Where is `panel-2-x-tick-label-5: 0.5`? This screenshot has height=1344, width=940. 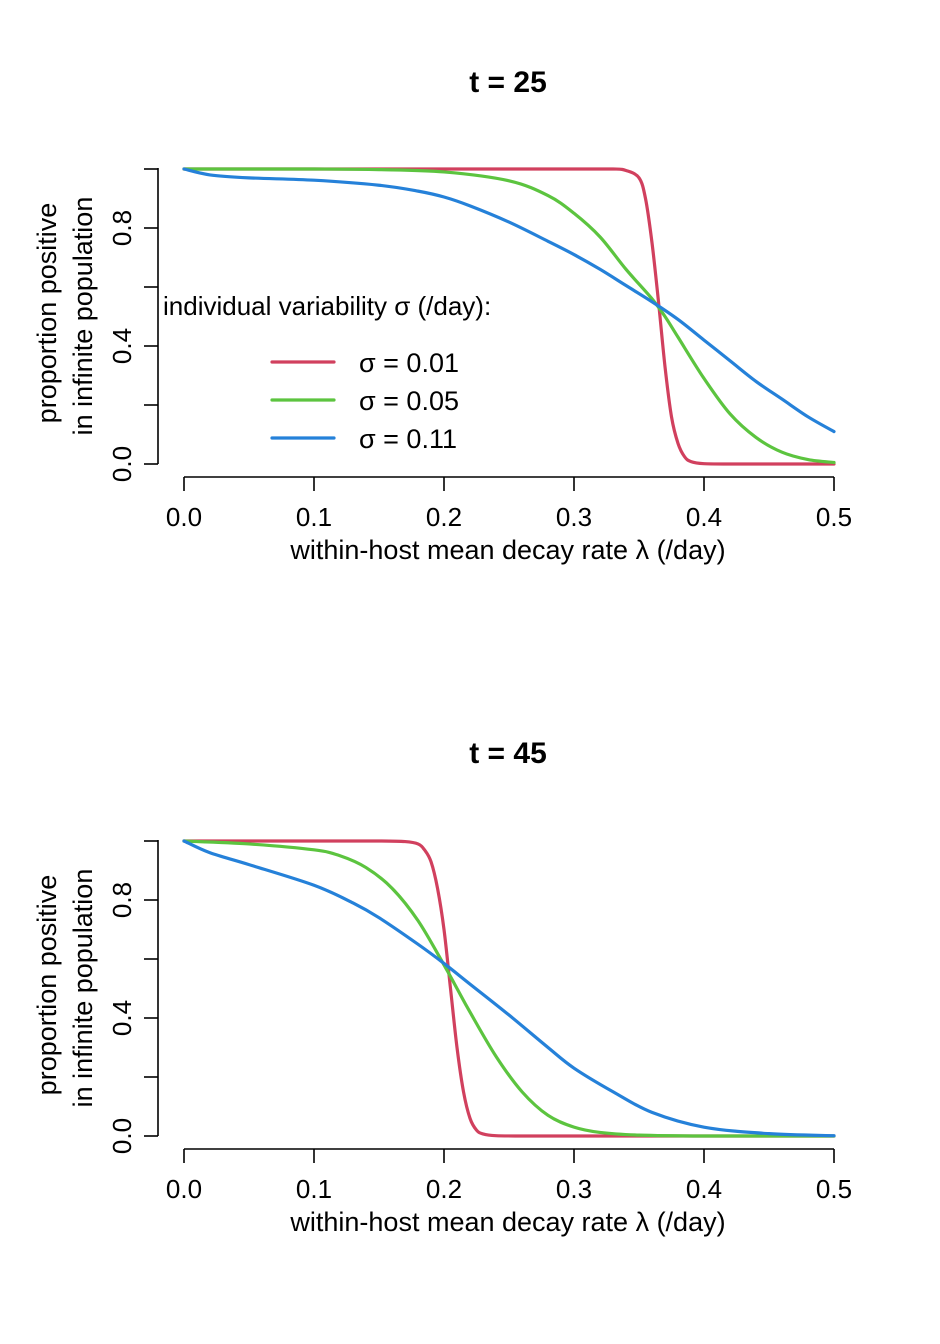 panel-2-x-tick-label-5: 0.5 is located at coordinates (834, 1189).